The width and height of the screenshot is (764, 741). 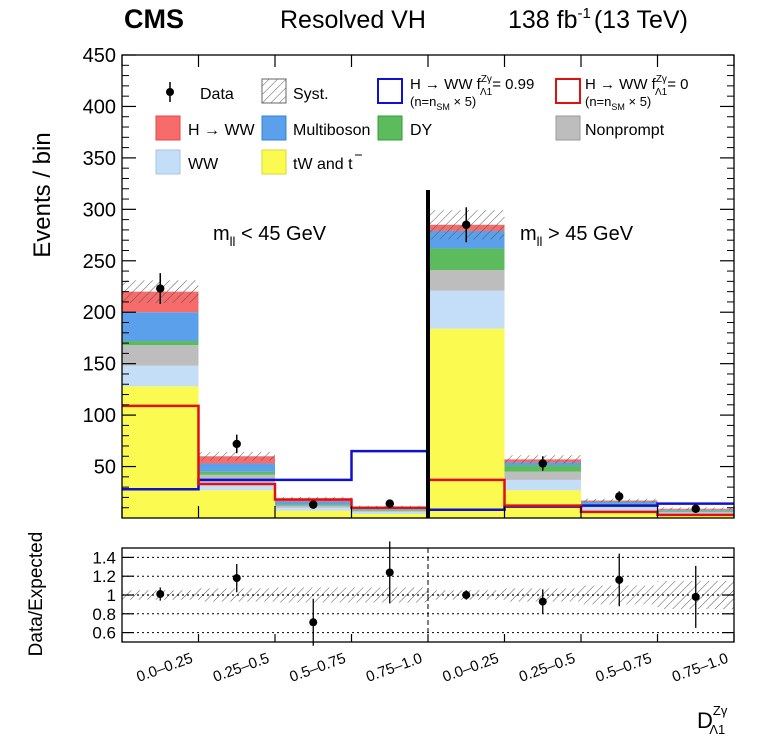 What do you see at coordinates (317, 668) in the screenshot?
I see `x-category-label-2: 0.5–0.75` at bounding box center [317, 668].